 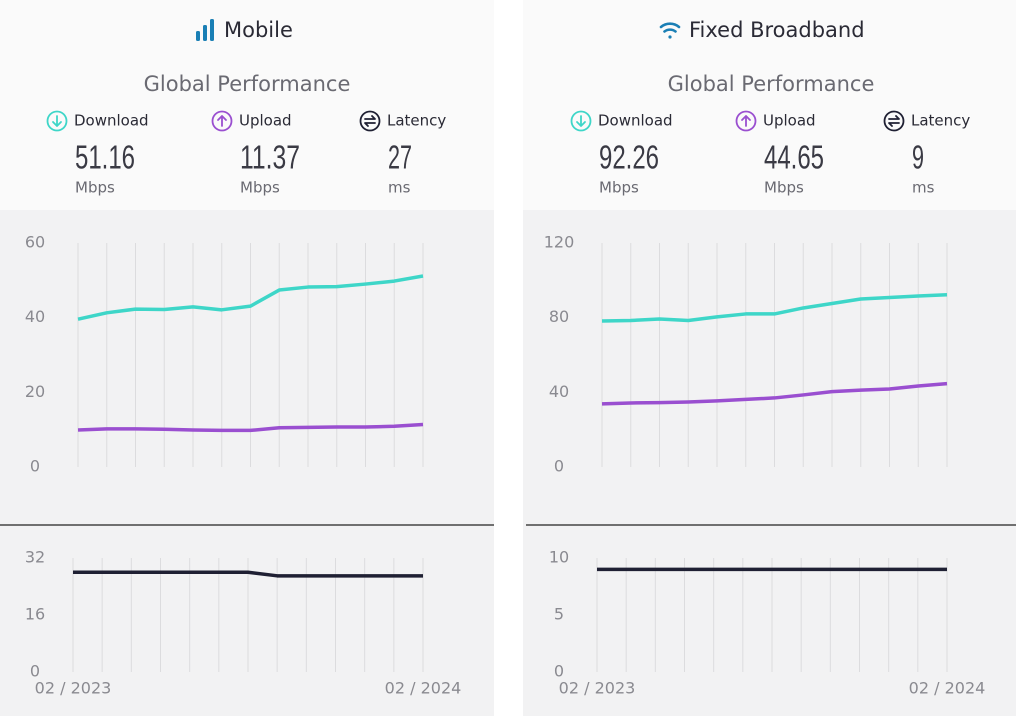 I want to click on y-tick-label: 60, so click(x=35, y=242).